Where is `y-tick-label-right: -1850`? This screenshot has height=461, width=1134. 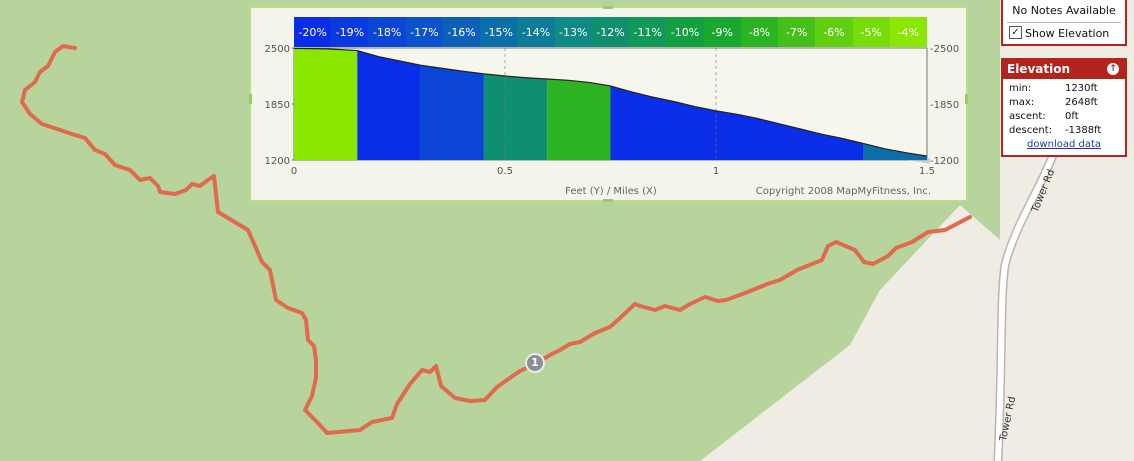
y-tick-label-right: -1850 is located at coordinates (944, 105).